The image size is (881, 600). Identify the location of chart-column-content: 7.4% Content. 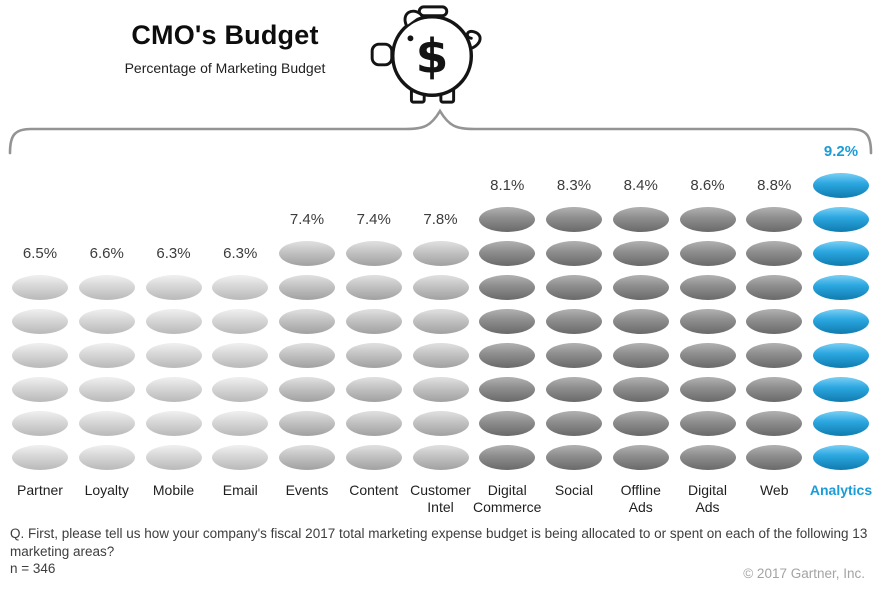
(374, 323).